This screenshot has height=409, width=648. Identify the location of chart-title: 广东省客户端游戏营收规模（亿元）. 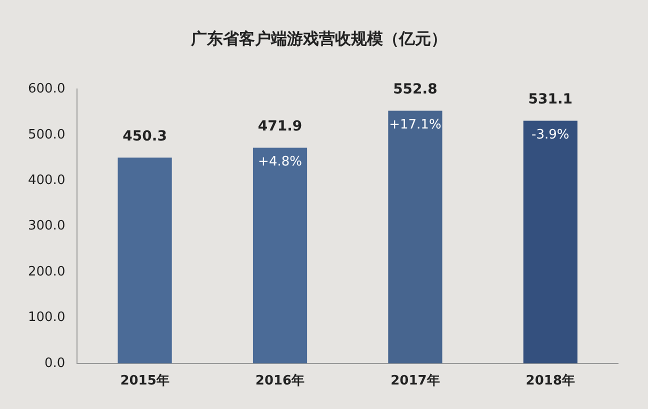
(318, 38).